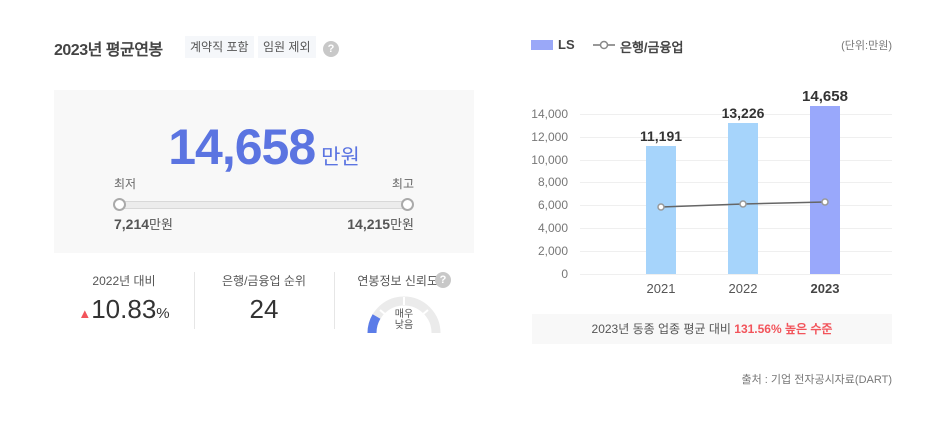 This screenshot has height=432, width=948. I want to click on yoy-stat: ▲10.83%, so click(124, 309).